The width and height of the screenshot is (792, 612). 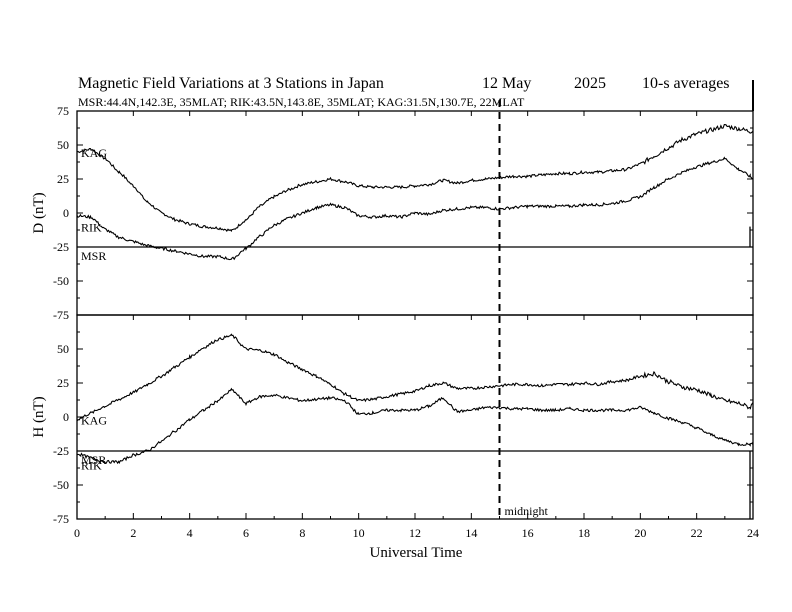 I want to click on chart-year: 2025, so click(x=590, y=83).